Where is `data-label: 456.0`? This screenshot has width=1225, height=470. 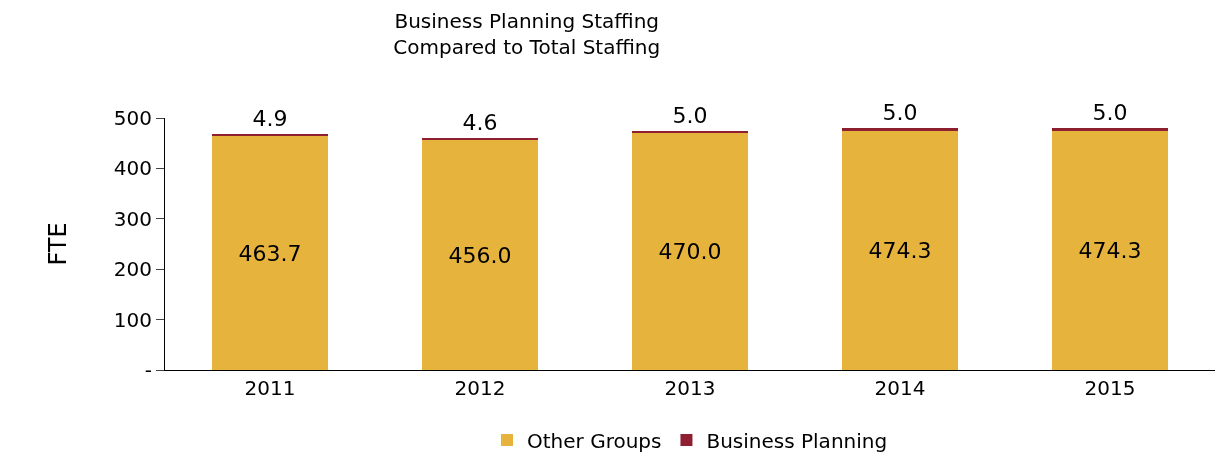 data-label: 456.0 is located at coordinates (480, 255).